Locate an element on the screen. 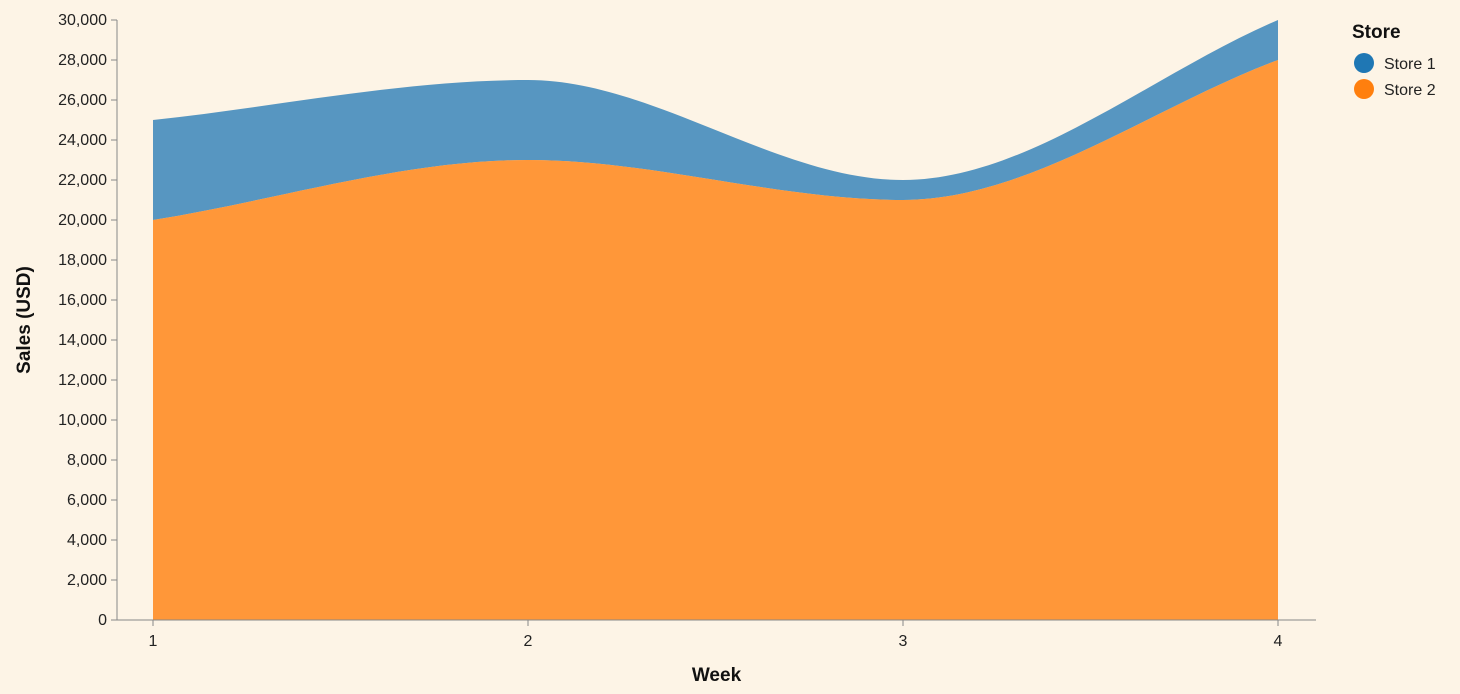 This screenshot has height=694, width=1460. y-tick-label: 18,000 is located at coordinates (82, 260).